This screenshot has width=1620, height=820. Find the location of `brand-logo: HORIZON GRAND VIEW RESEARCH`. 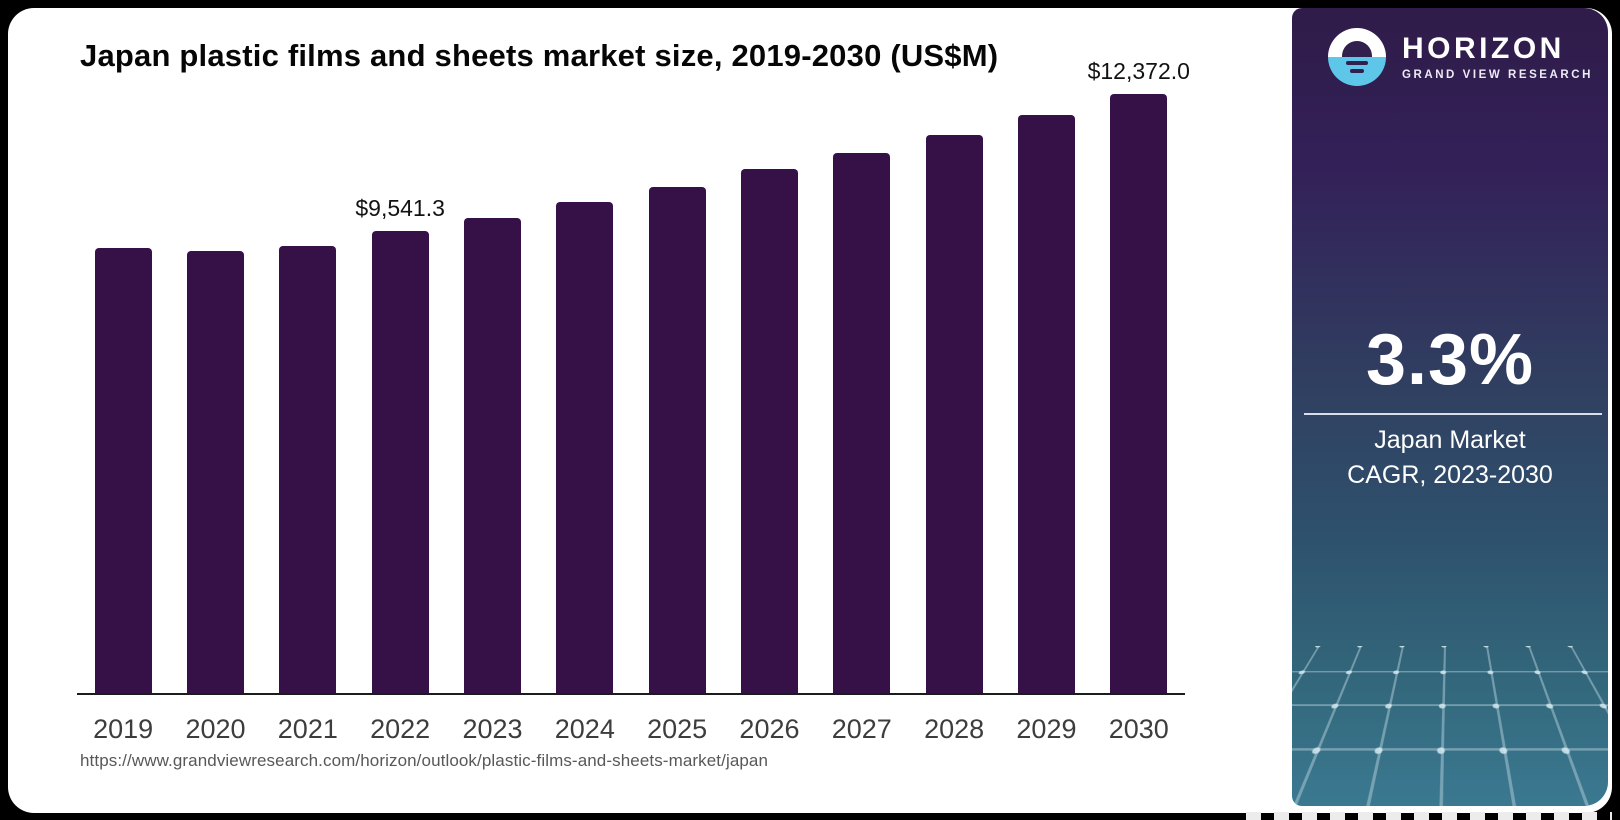

brand-logo: HORIZON GRAND VIEW RESEARCH is located at coordinates (1460, 57).